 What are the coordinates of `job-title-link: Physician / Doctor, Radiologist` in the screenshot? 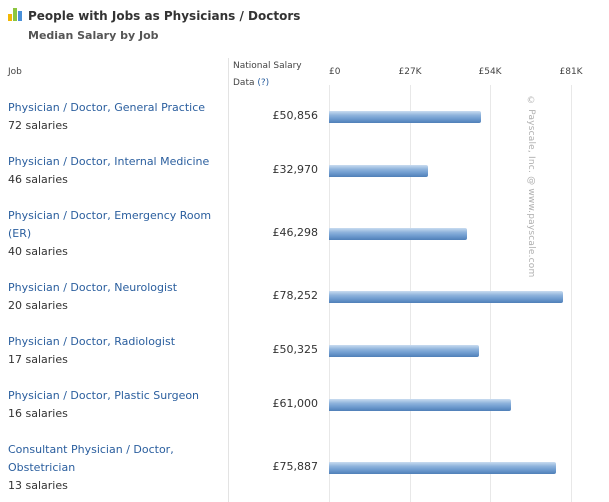 It's located at (91, 342).